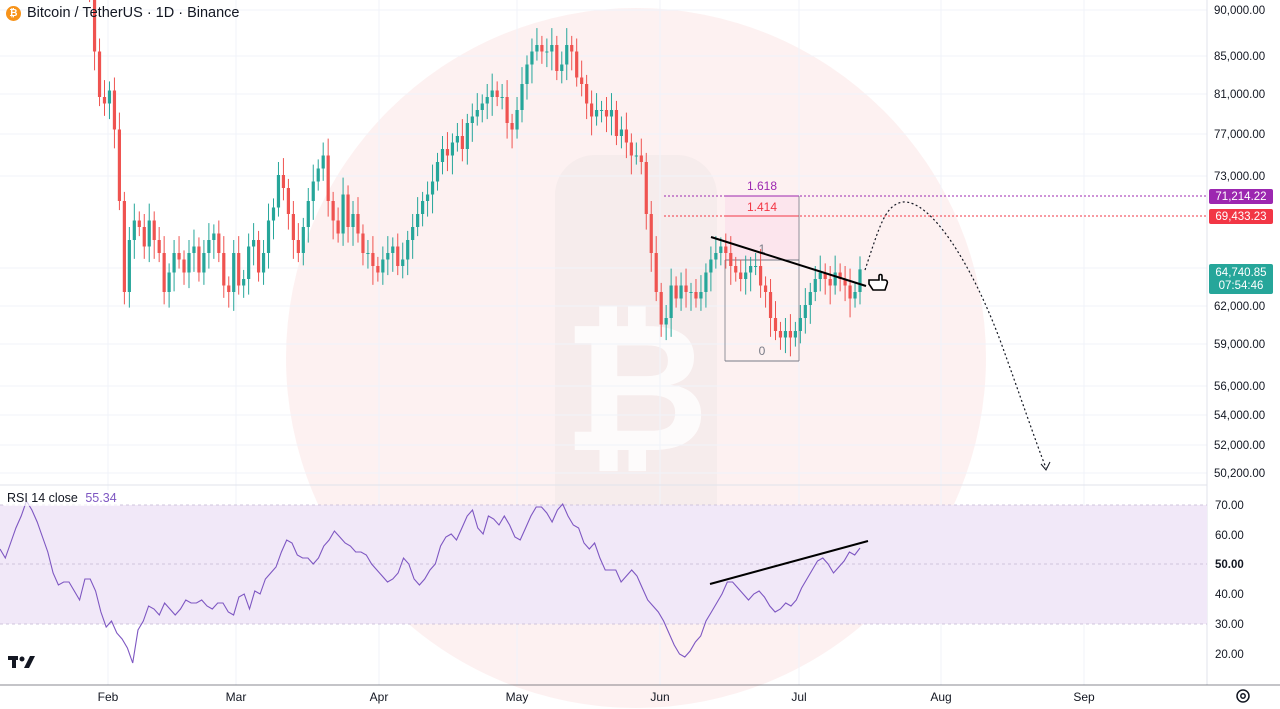 This screenshot has width=1280, height=709. Describe the element at coordinates (878, 282) in the screenshot. I see `hand-cursor-icon` at that location.